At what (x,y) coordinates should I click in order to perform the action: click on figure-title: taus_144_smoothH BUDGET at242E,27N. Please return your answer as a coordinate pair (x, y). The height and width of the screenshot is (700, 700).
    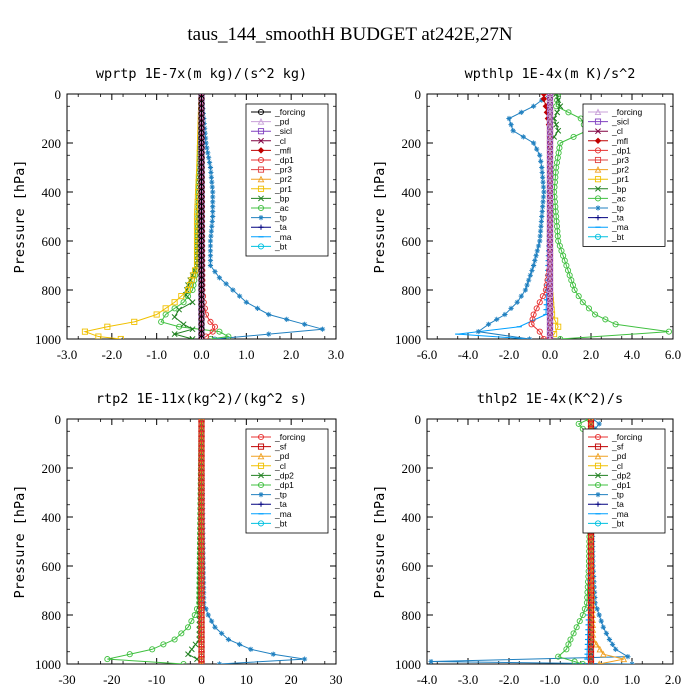
    Looking at the image, I should click on (350, 34).